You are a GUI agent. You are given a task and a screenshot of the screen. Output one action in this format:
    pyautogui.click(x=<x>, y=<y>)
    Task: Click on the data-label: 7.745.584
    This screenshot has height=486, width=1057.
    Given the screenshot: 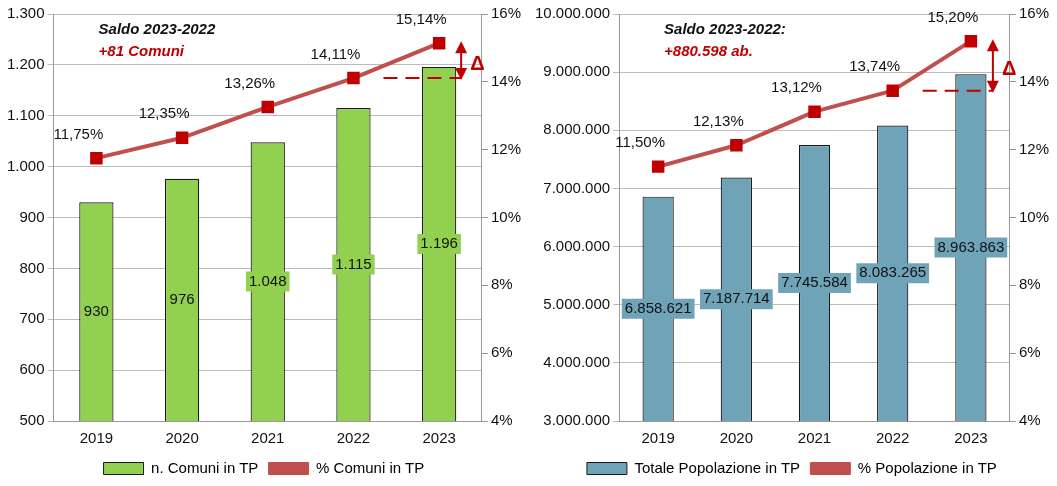 What is the action you would take?
    pyautogui.click(x=814, y=282)
    